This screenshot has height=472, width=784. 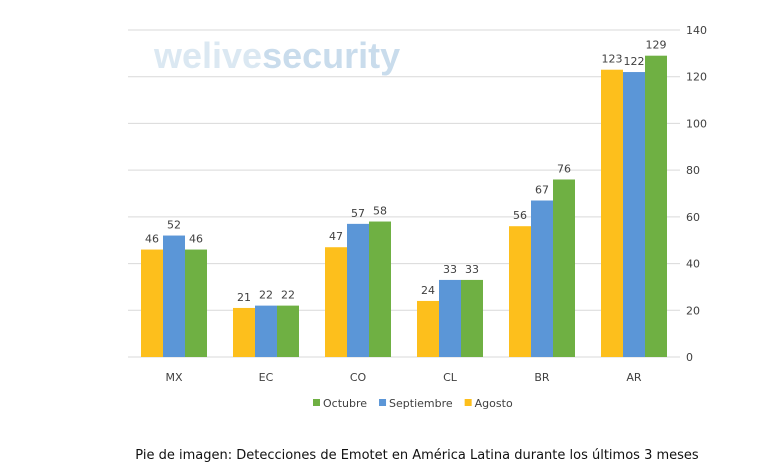 What do you see at coordinates (244, 297) in the screenshot?
I see `data-label: 21` at bounding box center [244, 297].